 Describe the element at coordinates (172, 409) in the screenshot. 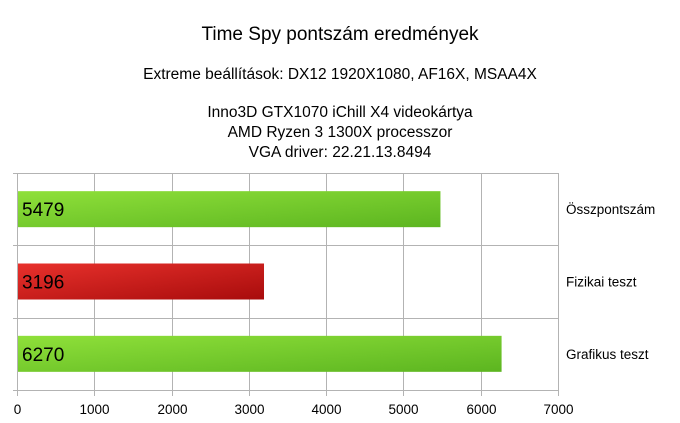

I see `x-tick-label: 2000` at that location.